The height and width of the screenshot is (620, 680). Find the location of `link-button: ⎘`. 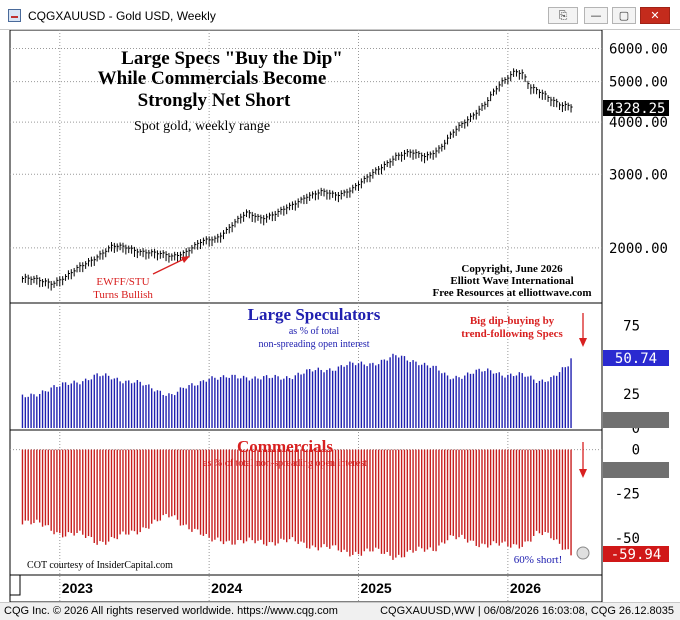

link-button: ⎘ is located at coordinates (563, 15).